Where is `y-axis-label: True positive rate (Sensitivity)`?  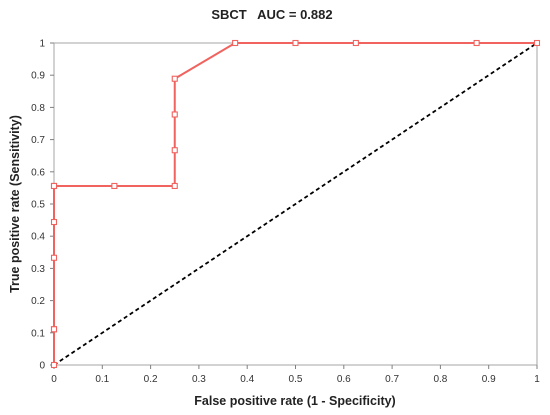 y-axis-label: True positive rate (Sensitivity) is located at coordinates (15, 204).